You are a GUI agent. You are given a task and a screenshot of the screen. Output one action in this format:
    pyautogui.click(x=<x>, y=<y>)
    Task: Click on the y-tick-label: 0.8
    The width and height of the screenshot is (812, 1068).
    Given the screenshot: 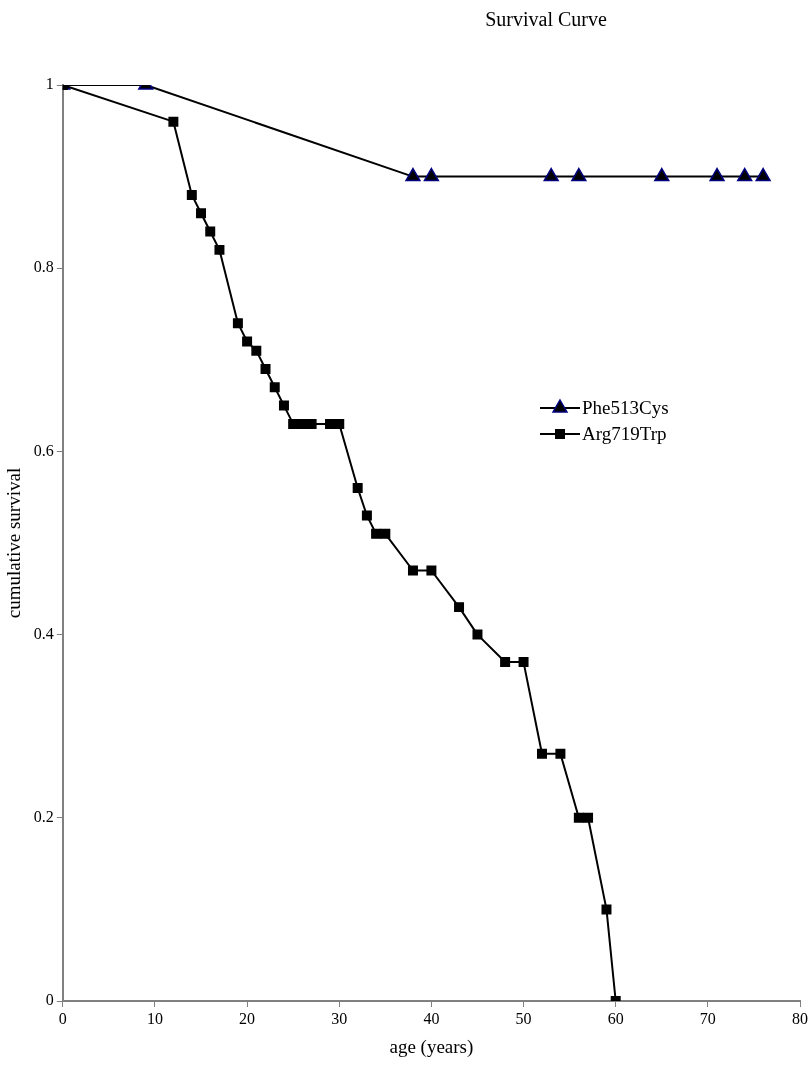 What is the action you would take?
    pyautogui.click(x=43, y=267)
    